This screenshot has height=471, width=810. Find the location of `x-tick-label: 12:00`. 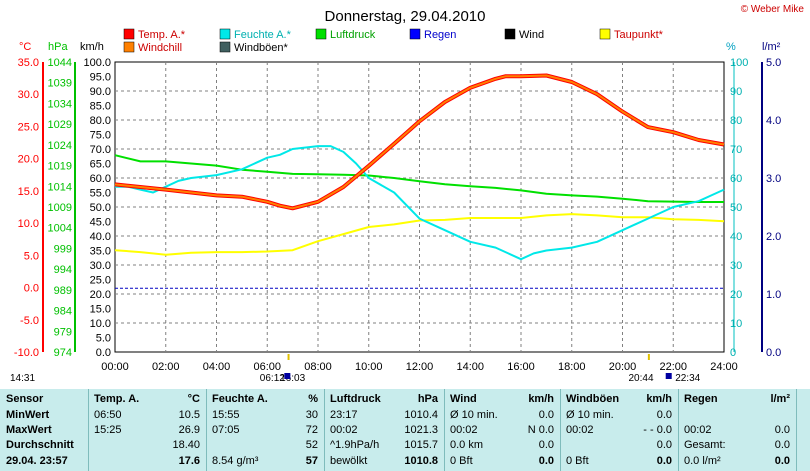

x-tick-label: 12:00 is located at coordinates (420, 367).